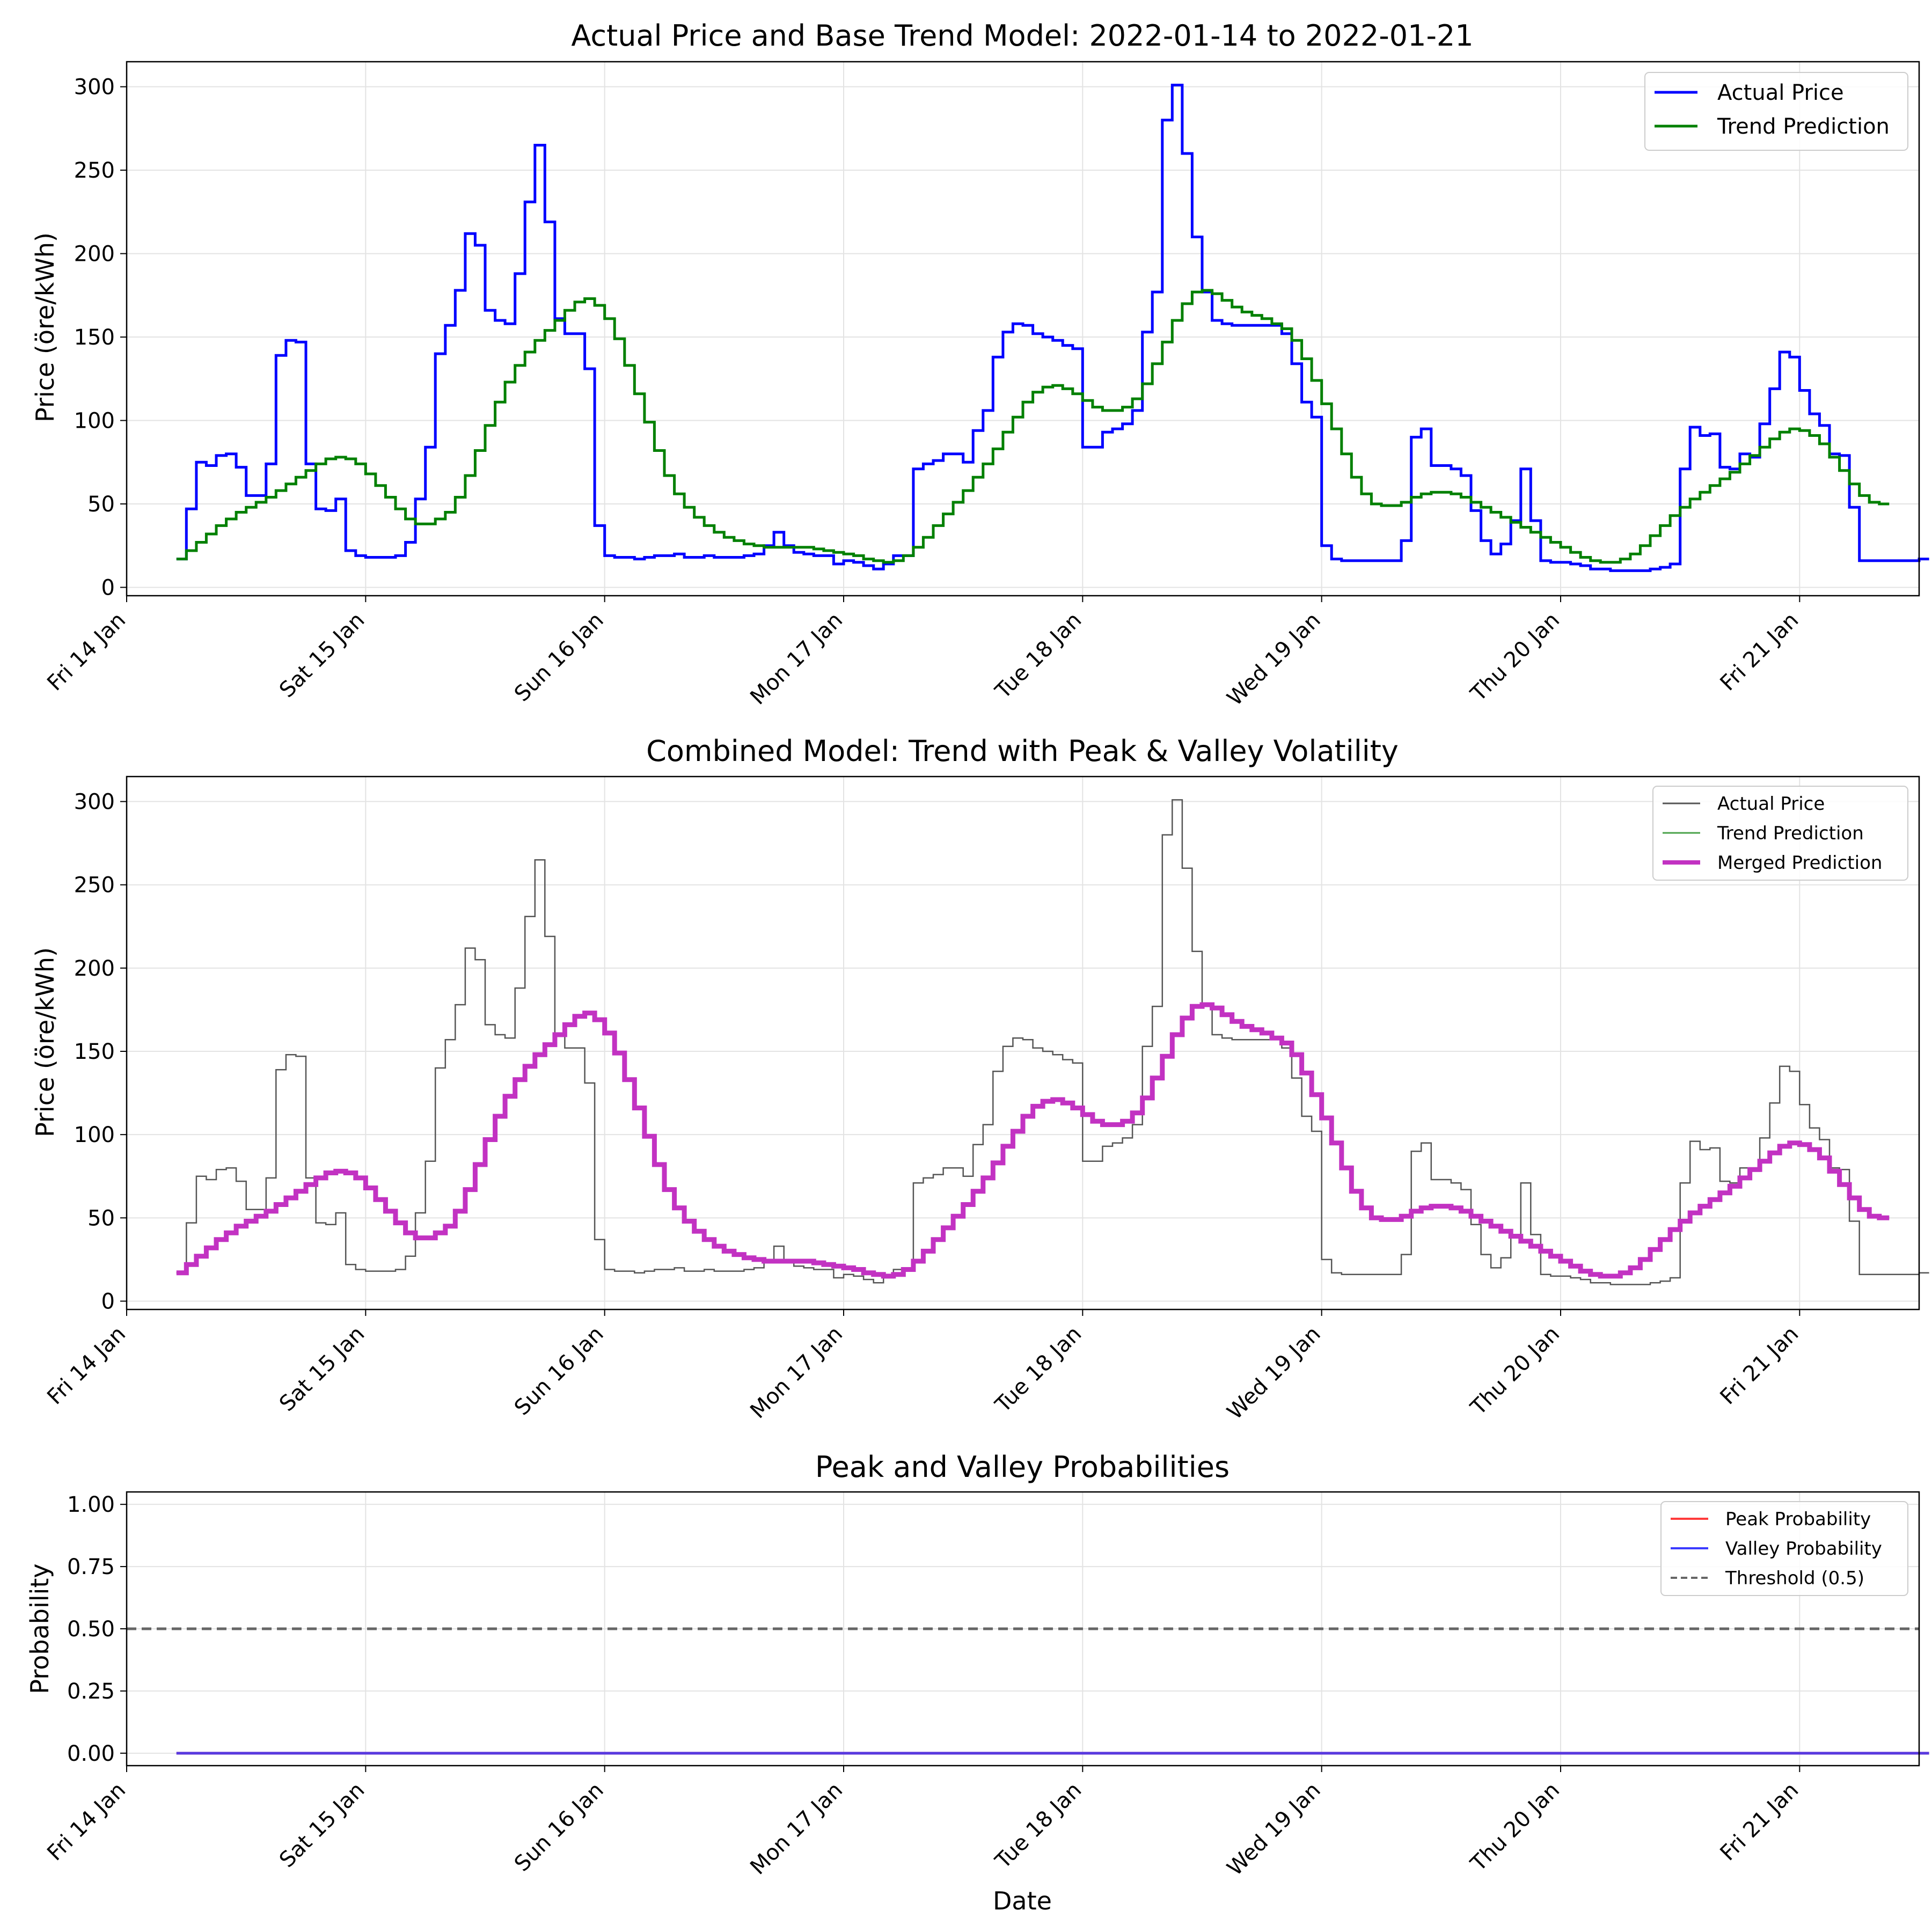  What do you see at coordinates (1798, 1519) in the screenshot?
I see `legend-label-peak-probability: Peak Probability` at bounding box center [1798, 1519].